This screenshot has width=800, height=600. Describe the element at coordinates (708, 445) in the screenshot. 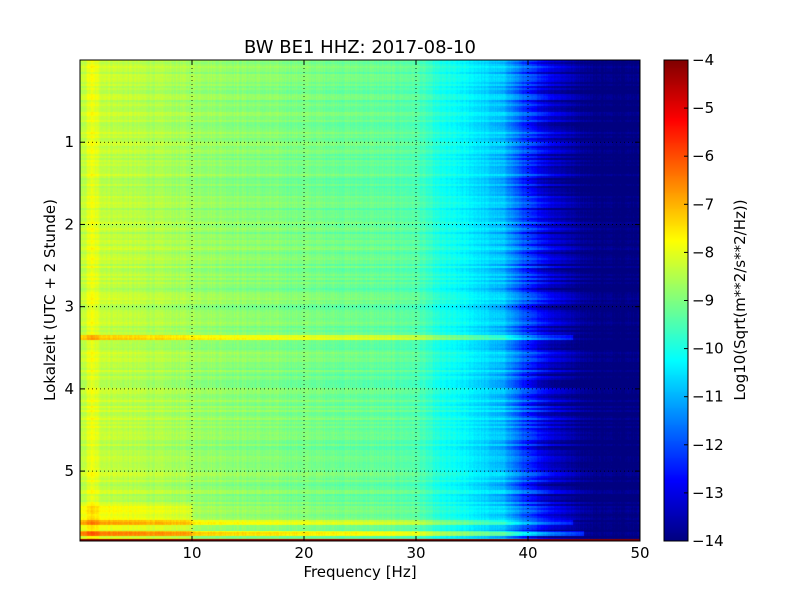

I see `colorbar-tick-label: −12` at that location.